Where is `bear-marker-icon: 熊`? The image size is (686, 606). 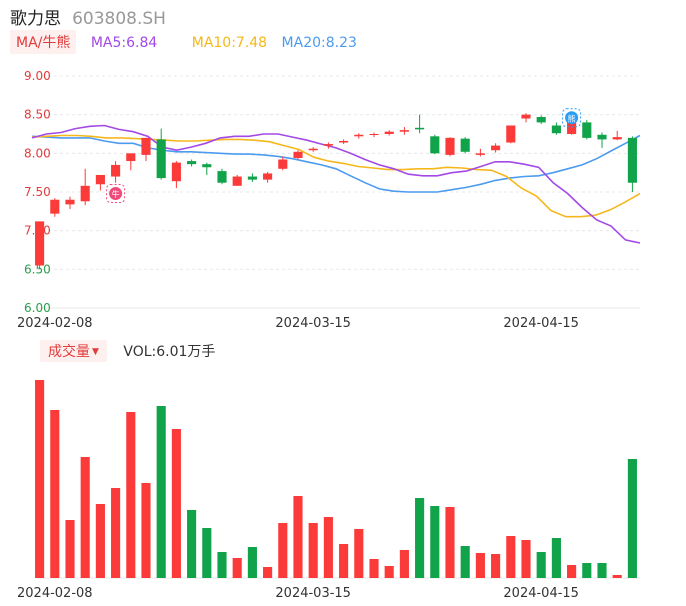 bear-marker-icon: 熊 is located at coordinates (572, 118).